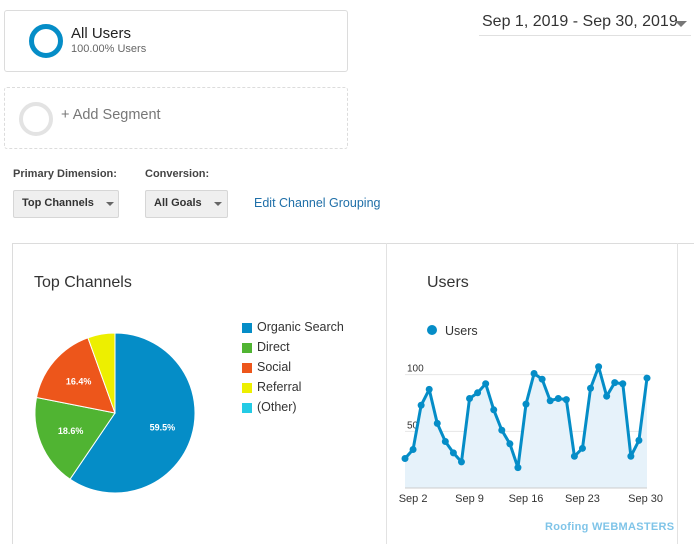 The height and width of the screenshot is (544, 694). Describe the element at coordinates (273, 347) in the screenshot. I see `legend-label: Direct` at that location.